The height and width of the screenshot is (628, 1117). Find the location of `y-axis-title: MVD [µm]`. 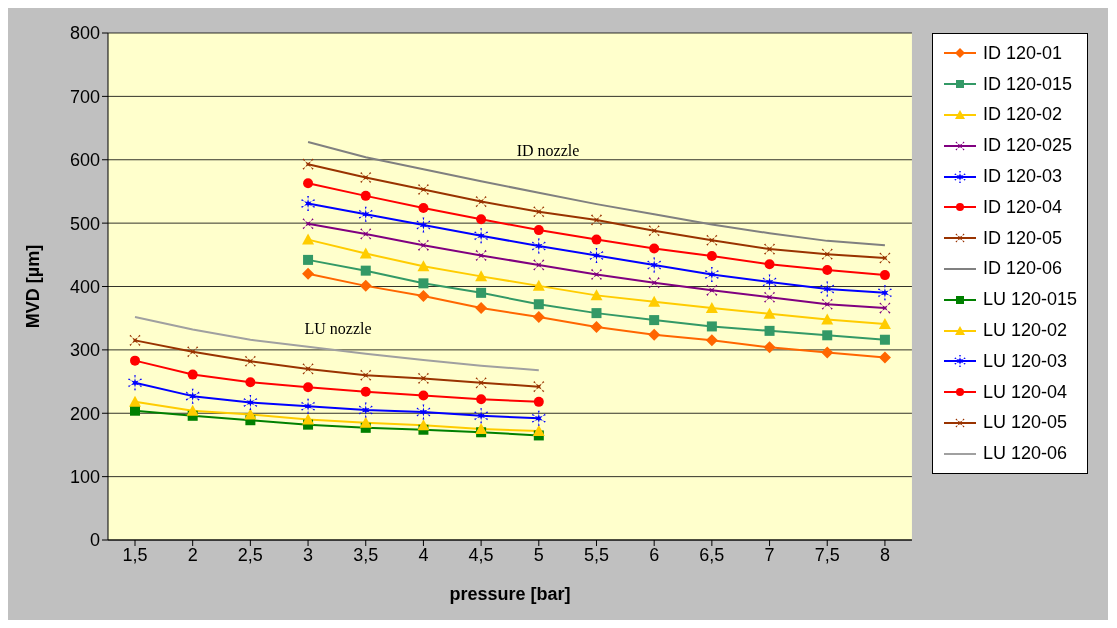

y-axis-title: MVD [µm] is located at coordinates (33, 286).